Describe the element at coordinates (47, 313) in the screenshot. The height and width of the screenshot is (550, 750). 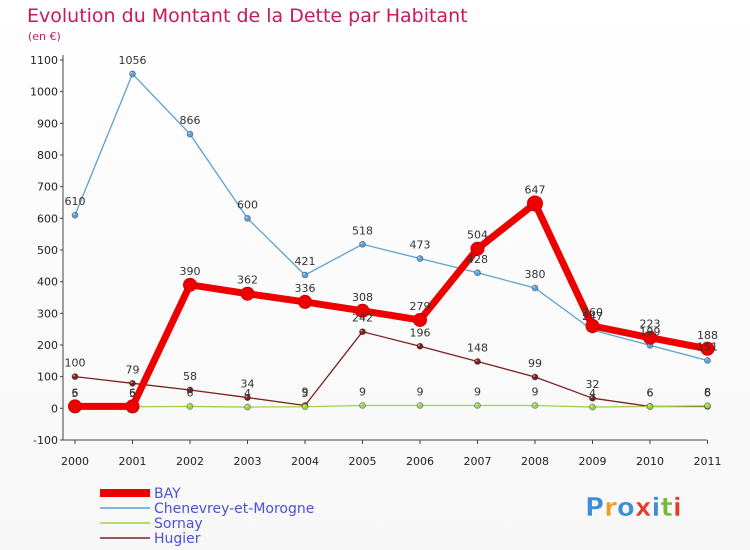
I see `y-tick-label: 300` at that location.